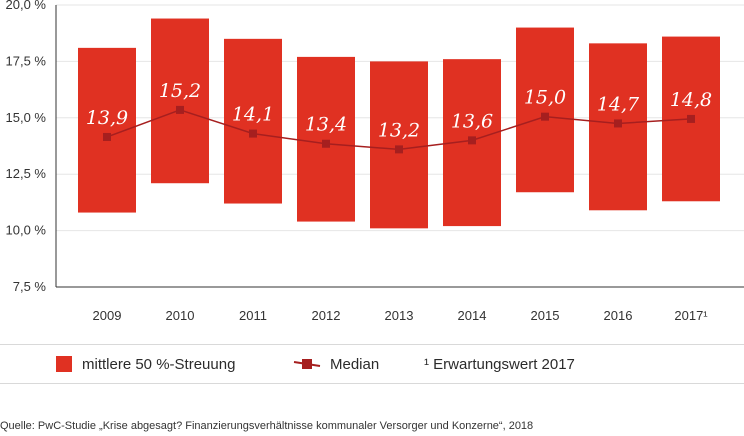 This screenshot has height=436, width=744. Describe the element at coordinates (30, 286) in the screenshot. I see `y-tick-label: 7,5 %` at that location.